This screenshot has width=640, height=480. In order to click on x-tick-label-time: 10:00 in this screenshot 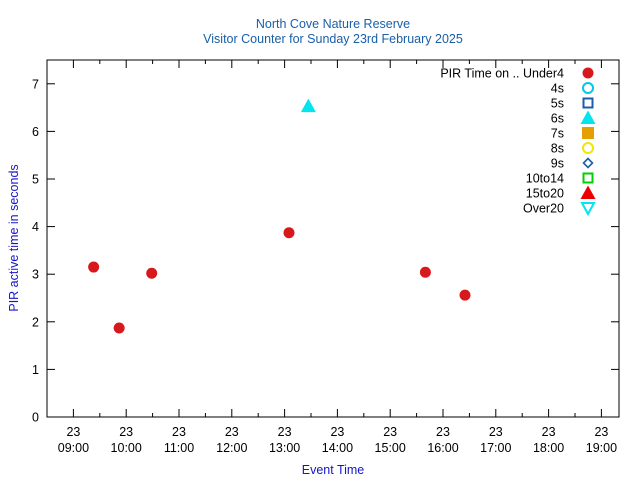, I will do `click(126, 448)`.